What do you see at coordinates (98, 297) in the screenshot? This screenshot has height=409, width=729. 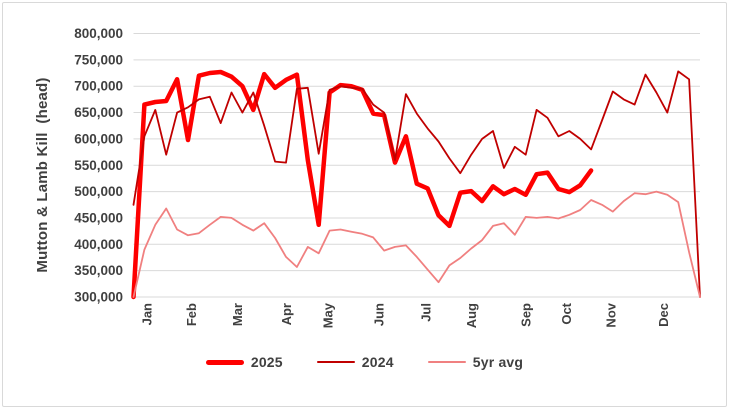 I see `y-tick-label: 300,000` at bounding box center [98, 297].